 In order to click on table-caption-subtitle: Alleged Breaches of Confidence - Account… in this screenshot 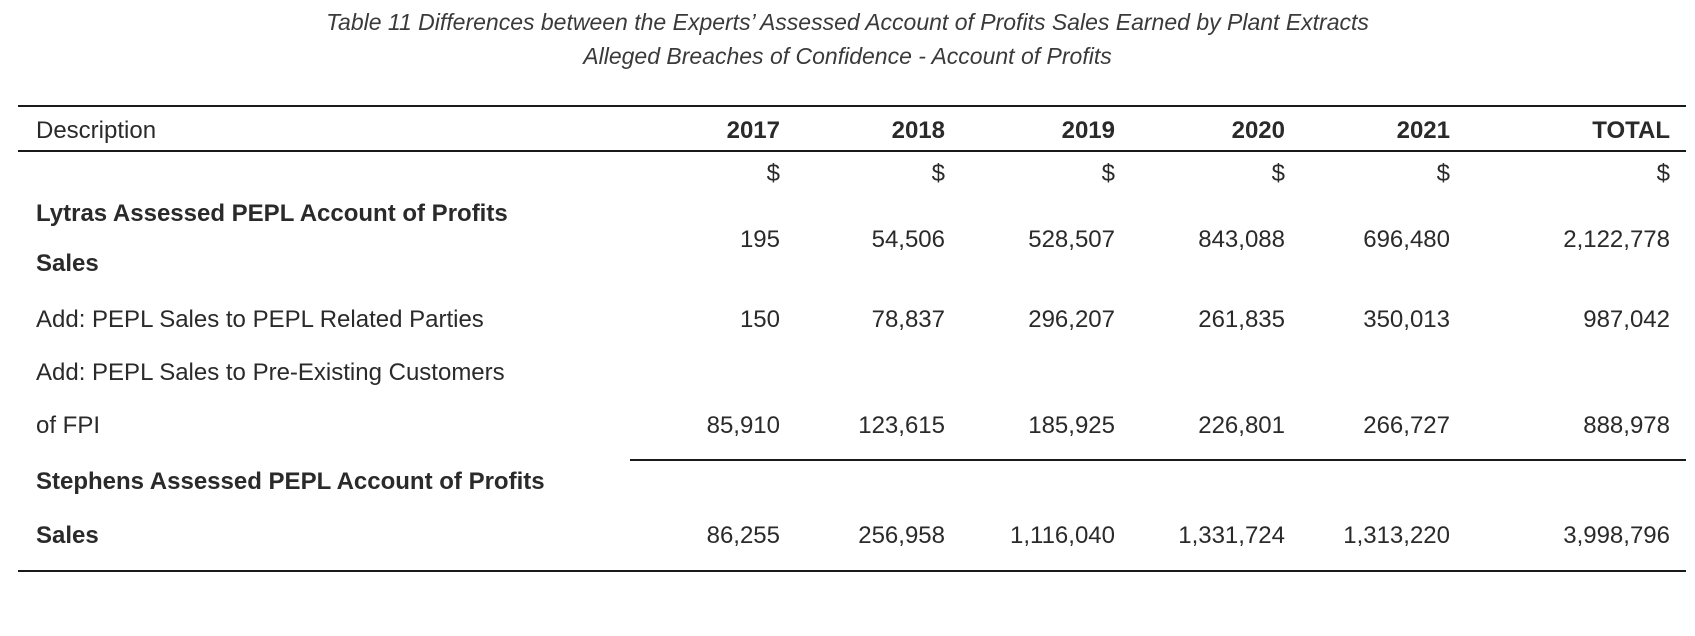, I will do `click(847, 56)`.